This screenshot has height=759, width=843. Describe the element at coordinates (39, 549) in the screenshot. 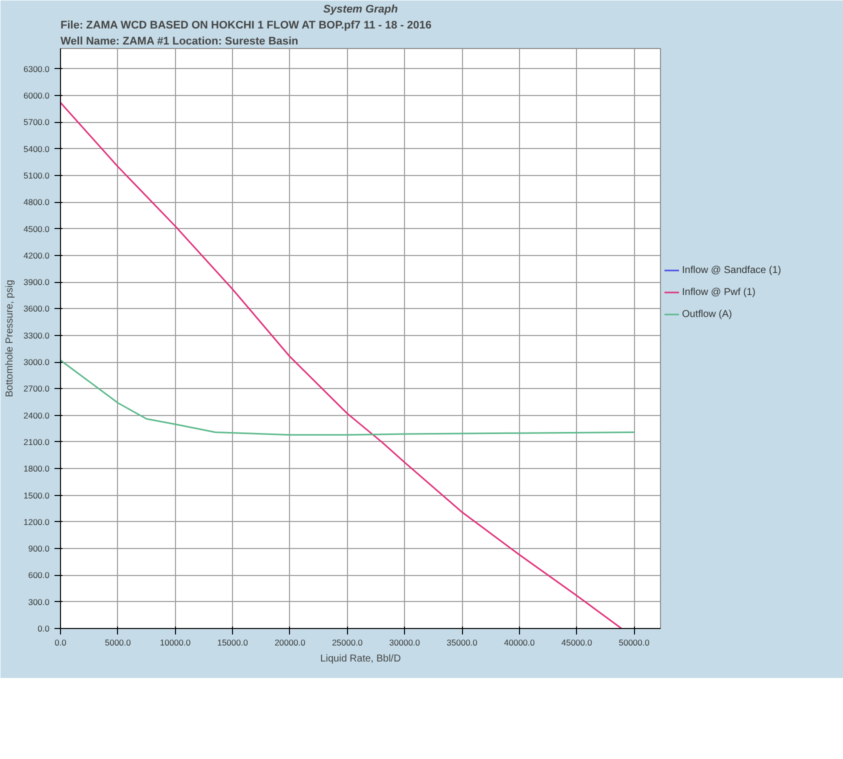

I see `y-tick-label: 900.0` at that location.